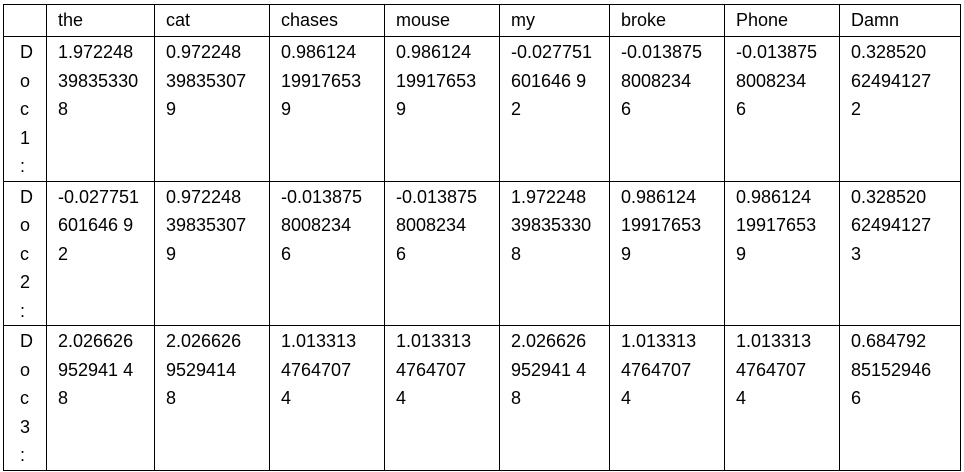 The width and height of the screenshot is (964, 472). I want to click on cell-value: 2.0266269529414 8, so click(204, 369).